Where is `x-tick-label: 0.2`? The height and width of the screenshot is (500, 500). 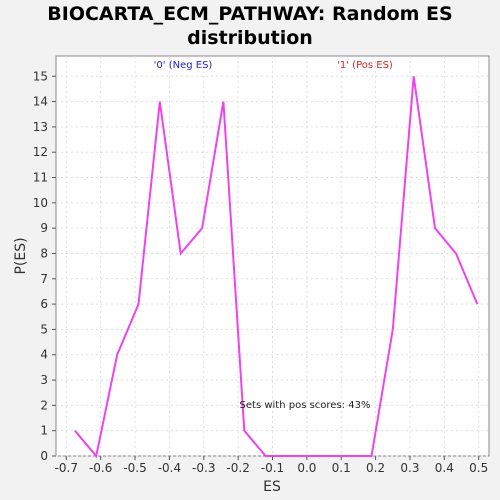
x-tick-label: 0.2 is located at coordinates (375, 468).